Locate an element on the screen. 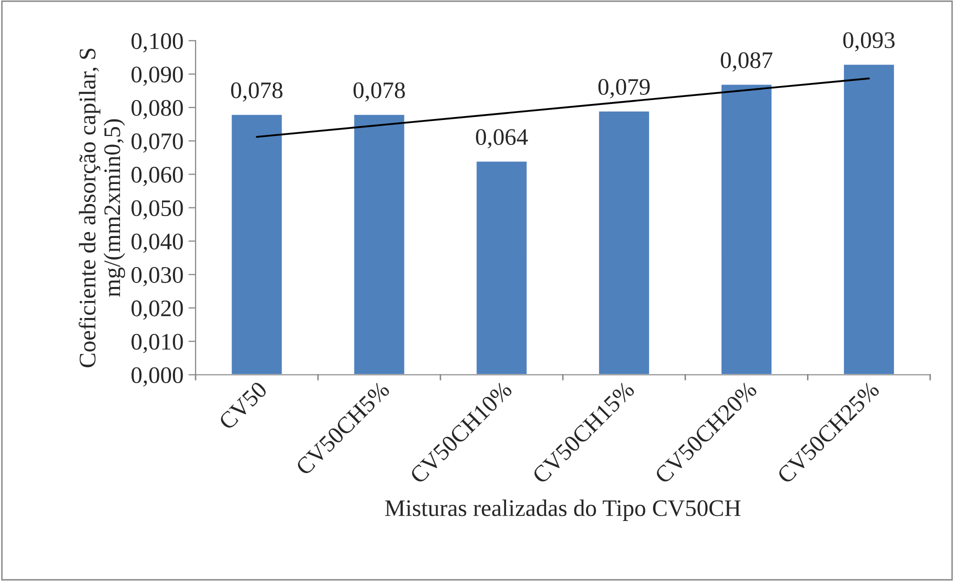  x-axis-title: Misturas realizadas do Tipo CV50CH is located at coordinates (563, 510).